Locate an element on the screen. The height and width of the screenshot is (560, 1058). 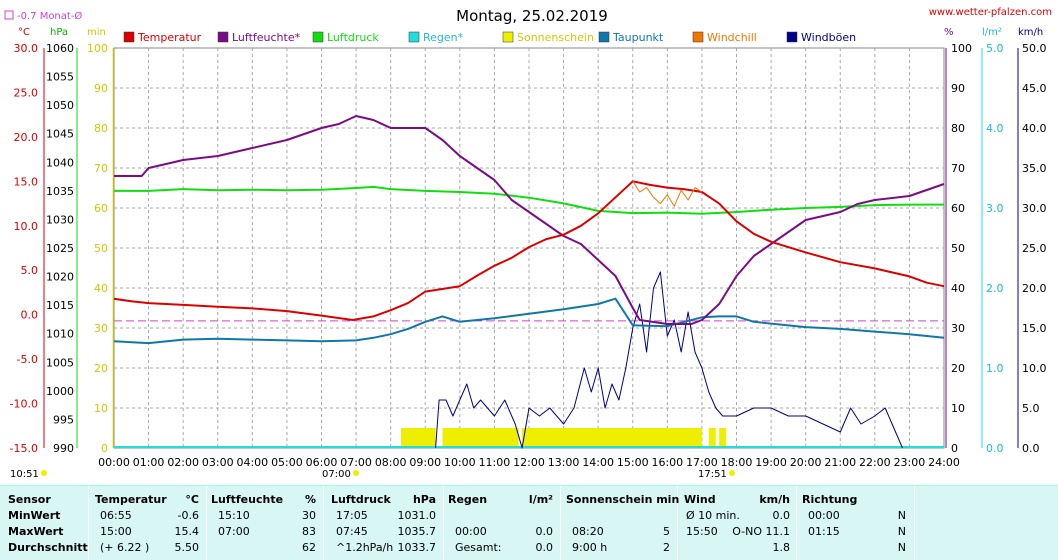
tick-x: 02:00 is located at coordinates (183, 462).